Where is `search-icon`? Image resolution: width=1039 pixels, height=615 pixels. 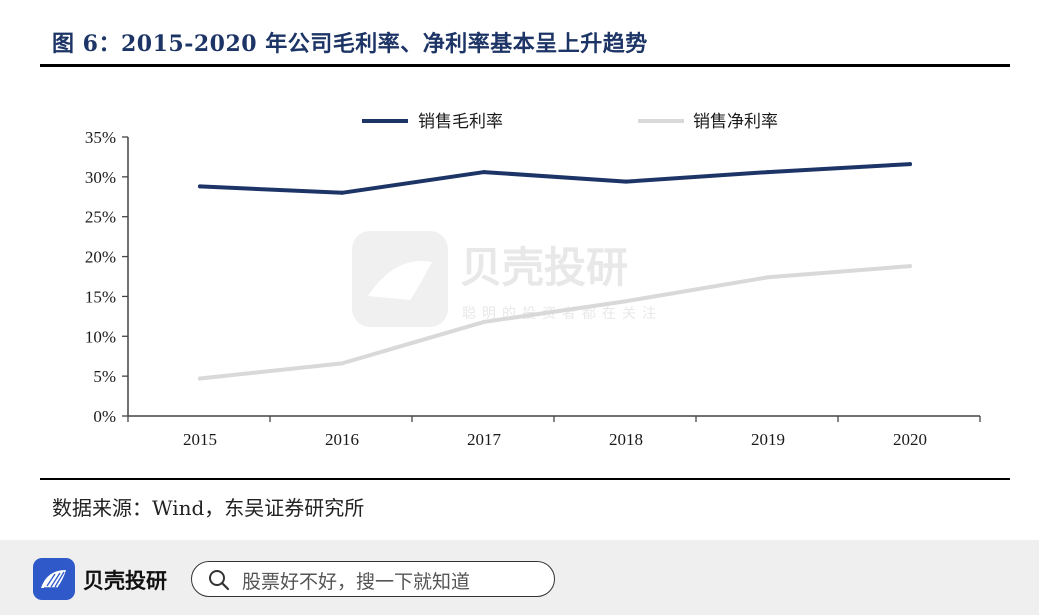
search-icon is located at coordinates (219, 580).